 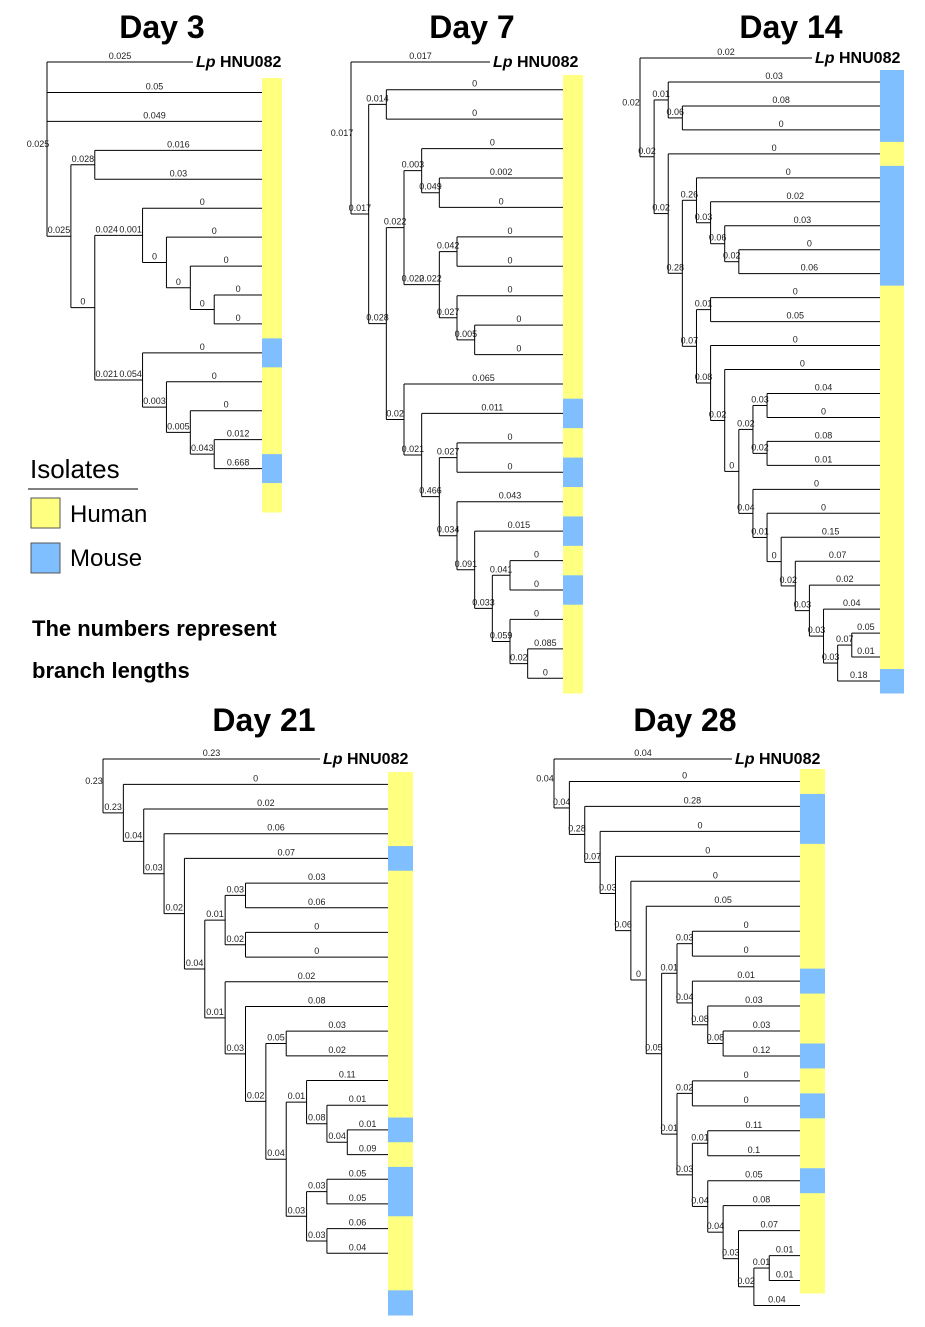 I want to click on branch-length-label: 0.26, so click(x=690, y=194).